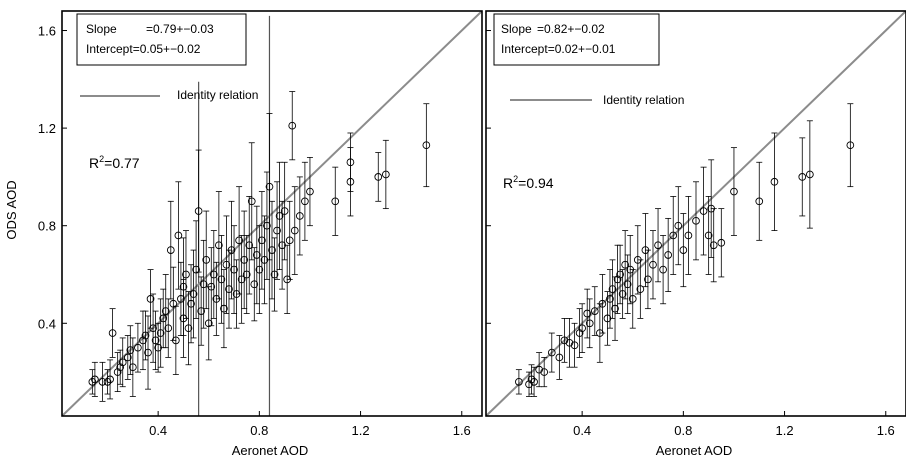 The width and height of the screenshot is (906, 460). Describe the element at coordinates (158, 430) in the screenshot. I see `left-xtick-label: 0.4` at that location.